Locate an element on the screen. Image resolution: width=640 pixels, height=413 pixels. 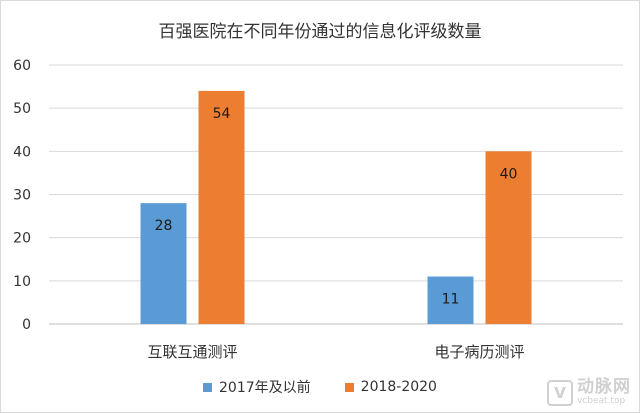
y-tick-label: 60 is located at coordinates (22, 66).